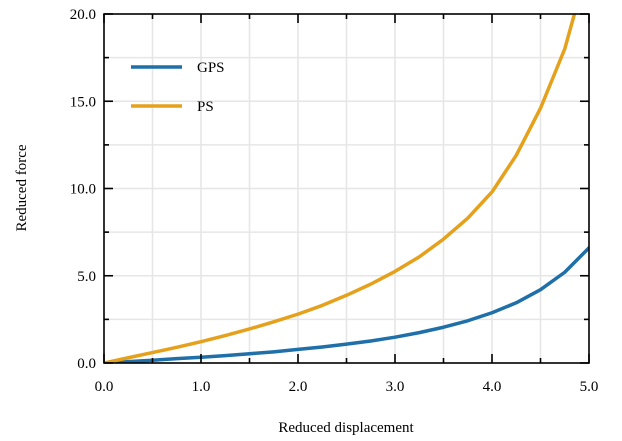 This screenshot has height=441, width=622. Describe the element at coordinates (201, 387) in the screenshot. I see `x-tick-label: 1.0` at that location.